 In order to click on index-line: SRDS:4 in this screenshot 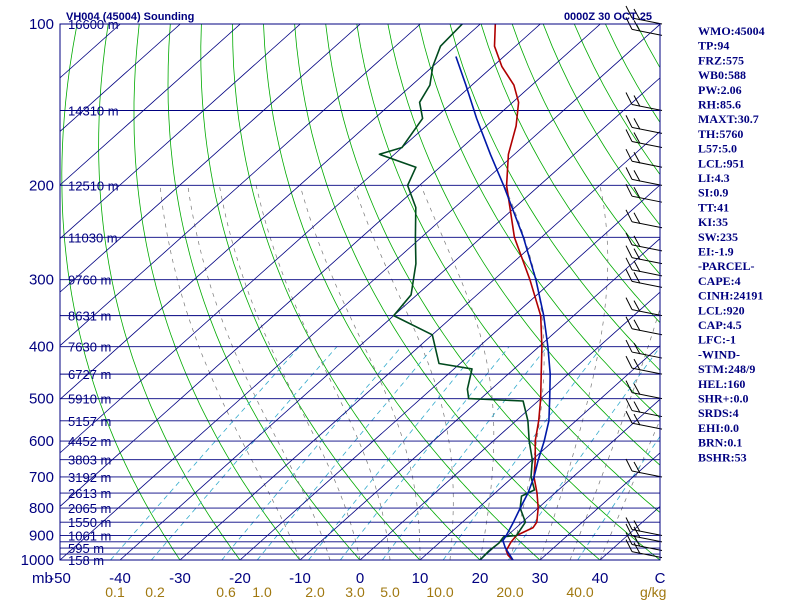, I will do `click(718, 413)`.